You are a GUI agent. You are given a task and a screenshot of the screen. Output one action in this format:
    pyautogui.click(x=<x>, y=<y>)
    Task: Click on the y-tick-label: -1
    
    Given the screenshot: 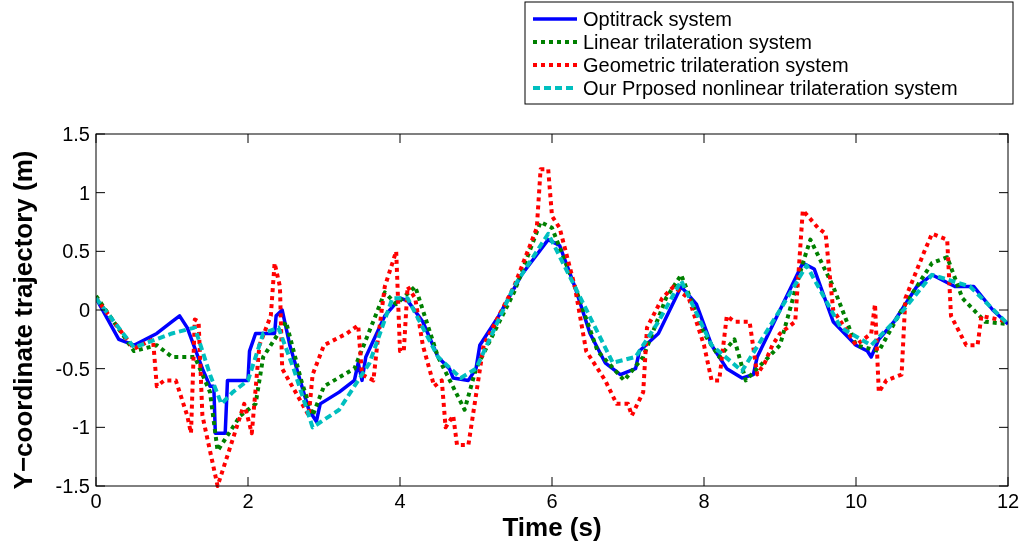 What is the action you would take?
    pyautogui.click(x=81, y=427)
    